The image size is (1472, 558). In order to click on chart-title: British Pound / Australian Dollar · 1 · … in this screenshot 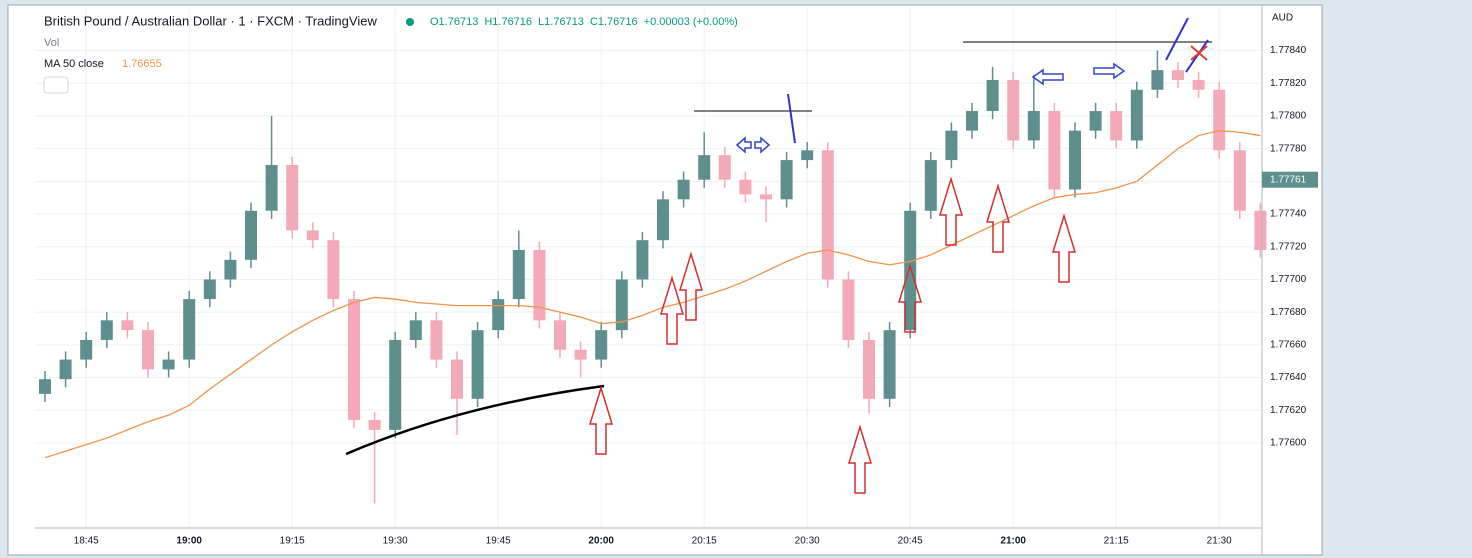, I will do `click(210, 20)`.